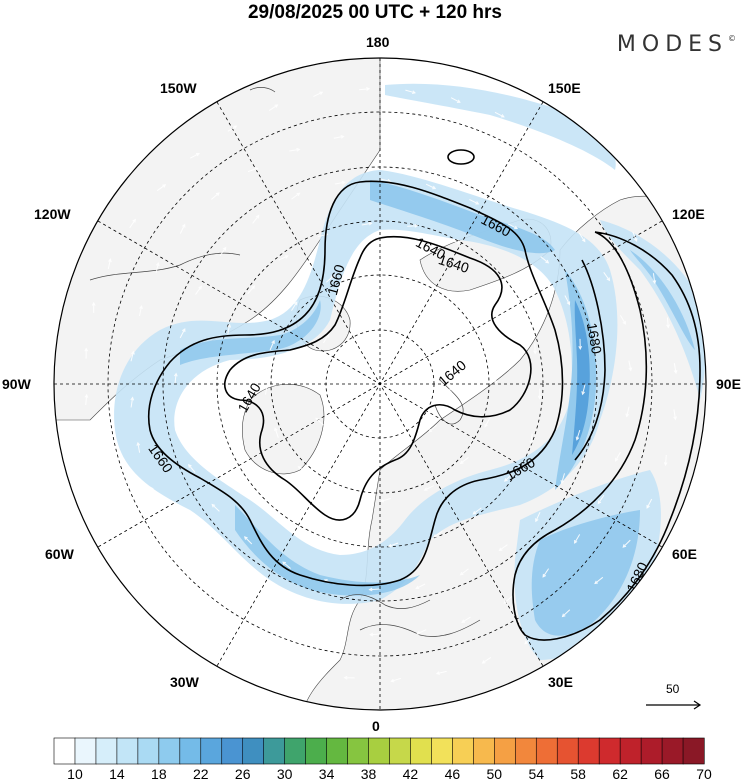 The width and height of the screenshot is (750, 782). Describe the element at coordinates (376, 726) in the screenshot. I see `lon-label-0: 0` at that location.